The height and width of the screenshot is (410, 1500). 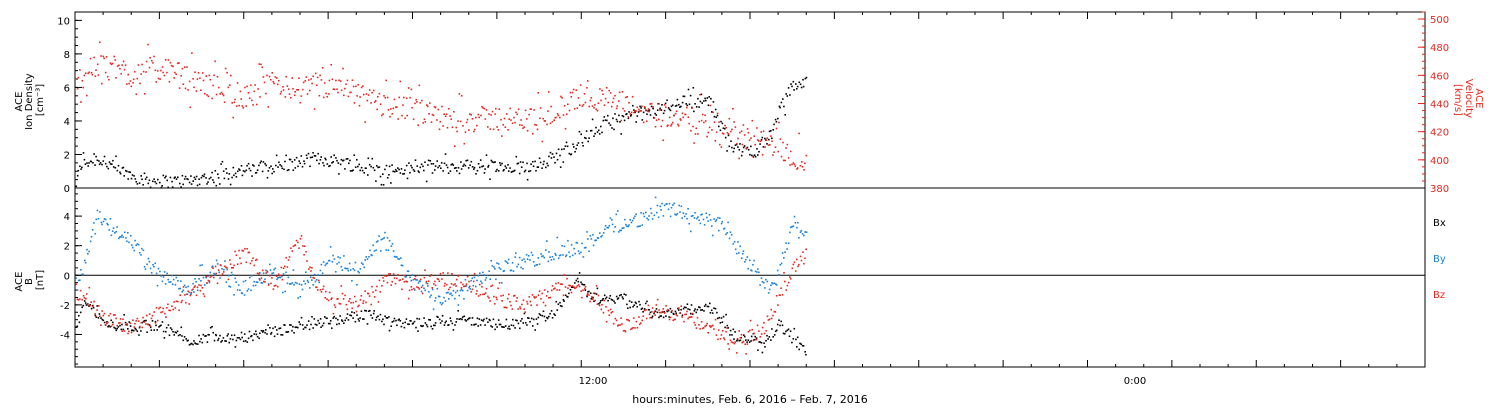 What do you see at coordinates (1439, 105) in the screenshot?
I see `velocity-ytick-label: 440` at bounding box center [1439, 105].